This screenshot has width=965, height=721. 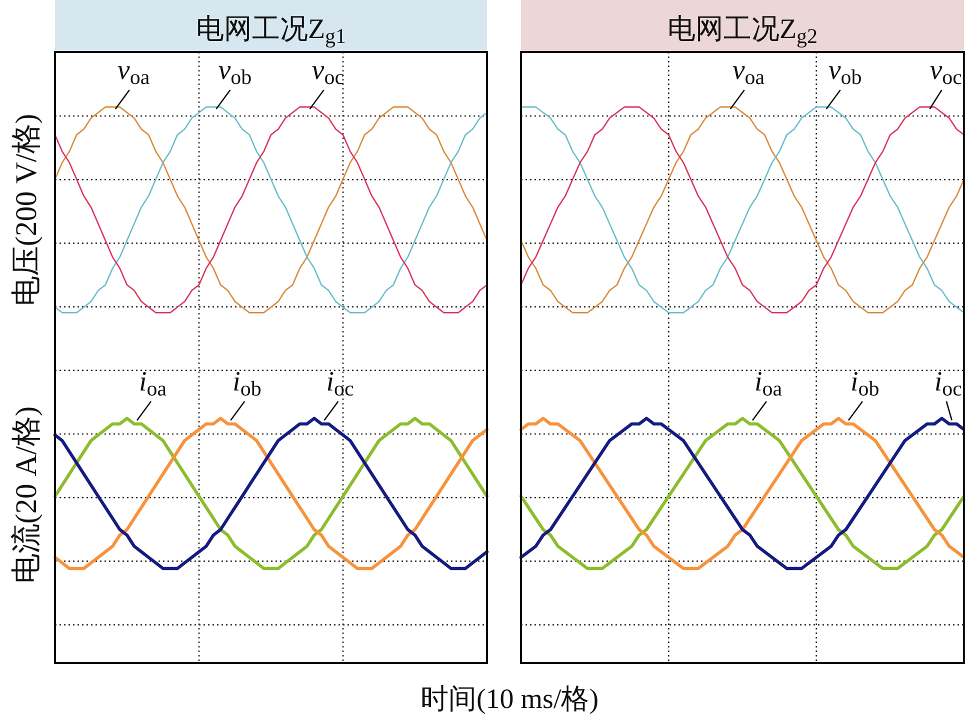 I want to click on chart-title: 电网工况Z$_{g1}$, so click(x=271, y=31).